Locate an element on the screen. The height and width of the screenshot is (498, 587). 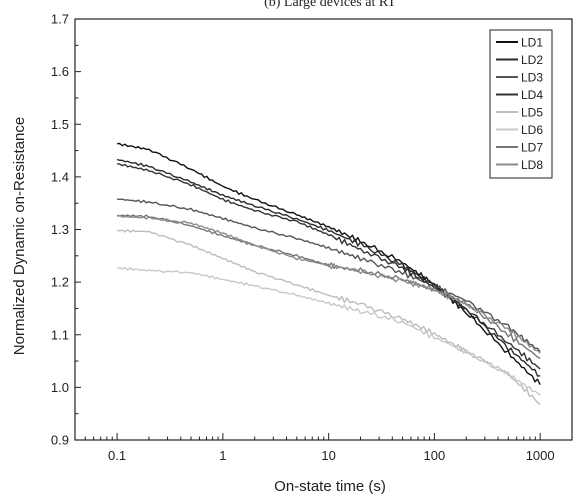
legend-label-ld2: LD2 is located at coordinates (532, 60).